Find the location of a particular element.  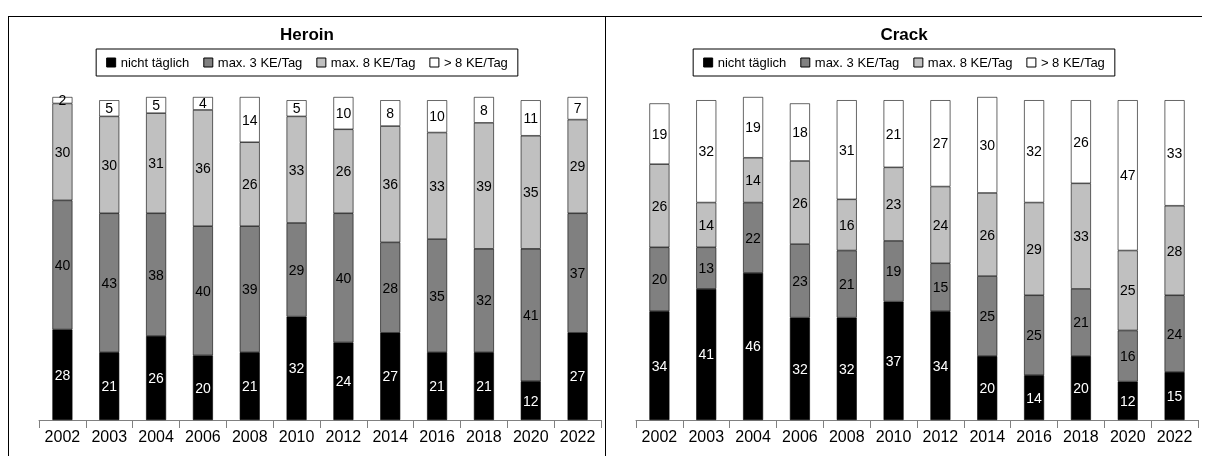

data-label: 37 is located at coordinates (893, 360).